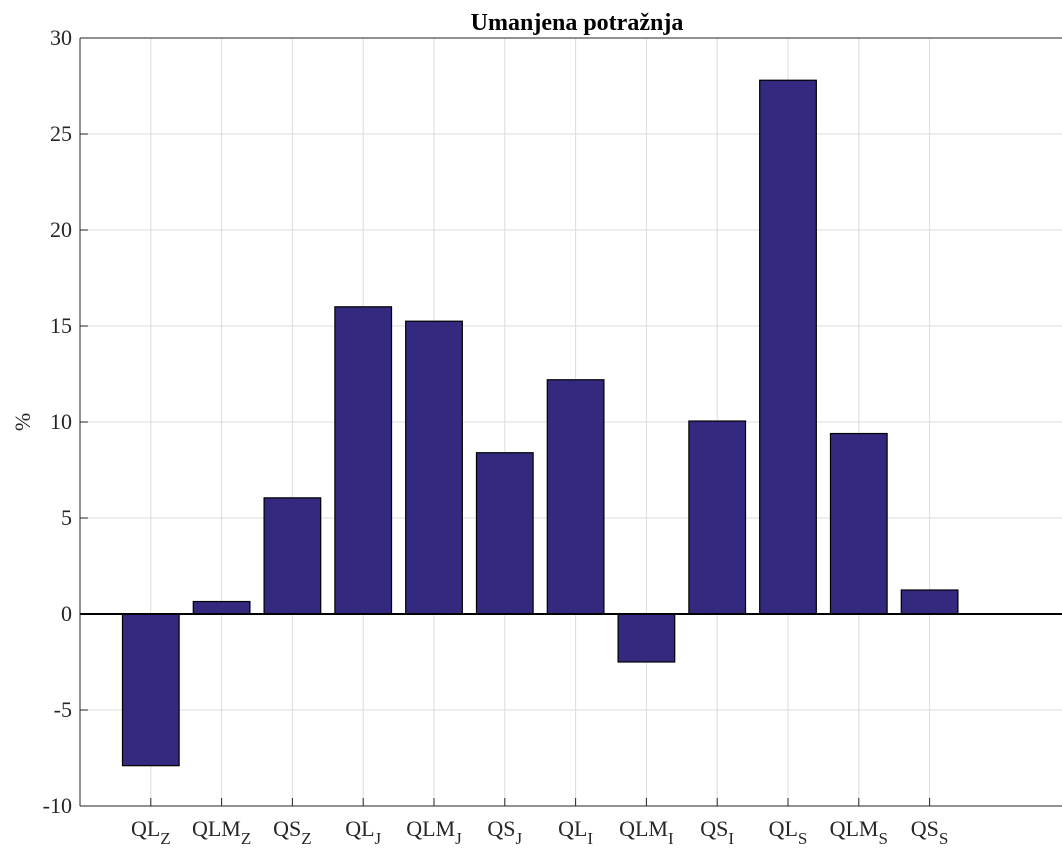 Image resolution: width=1062 pixels, height=852 pixels. I want to click on y-tick-label: -10, so click(57, 805).